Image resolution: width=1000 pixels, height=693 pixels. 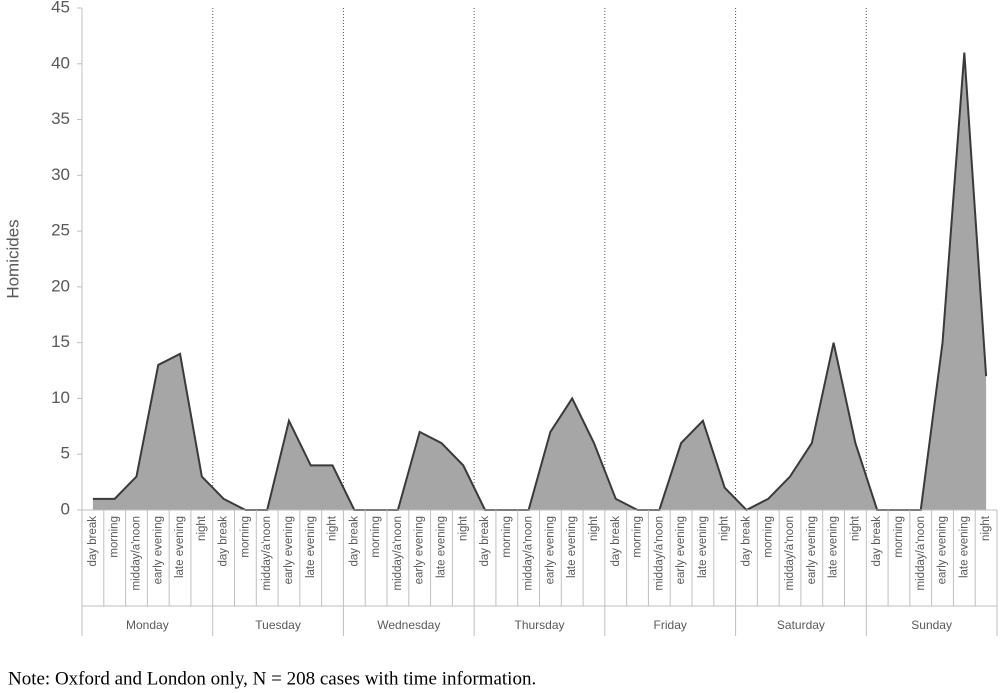 I want to click on group-label: Saturday, so click(x=801, y=625).